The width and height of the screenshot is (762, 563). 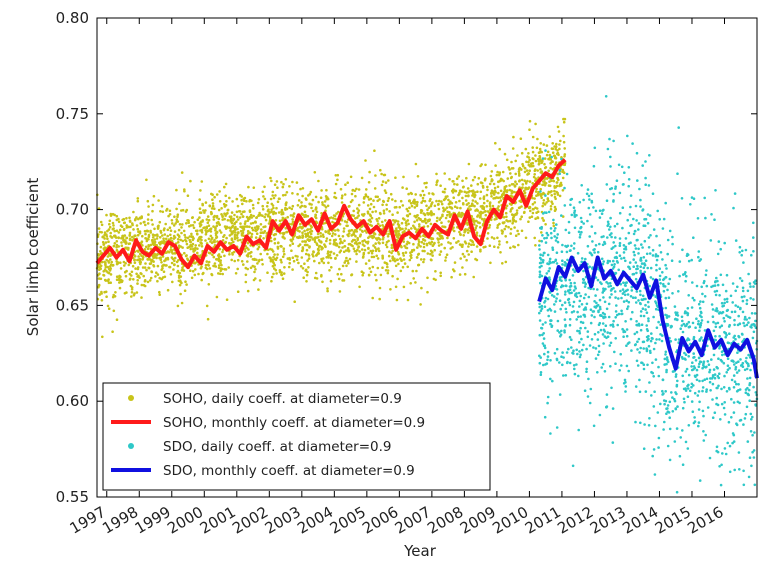 What do you see at coordinates (277, 447) in the screenshot?
I see `legend-label: SDO, daily coeff. at diameter=0.9` at bounding box center [277, 447].